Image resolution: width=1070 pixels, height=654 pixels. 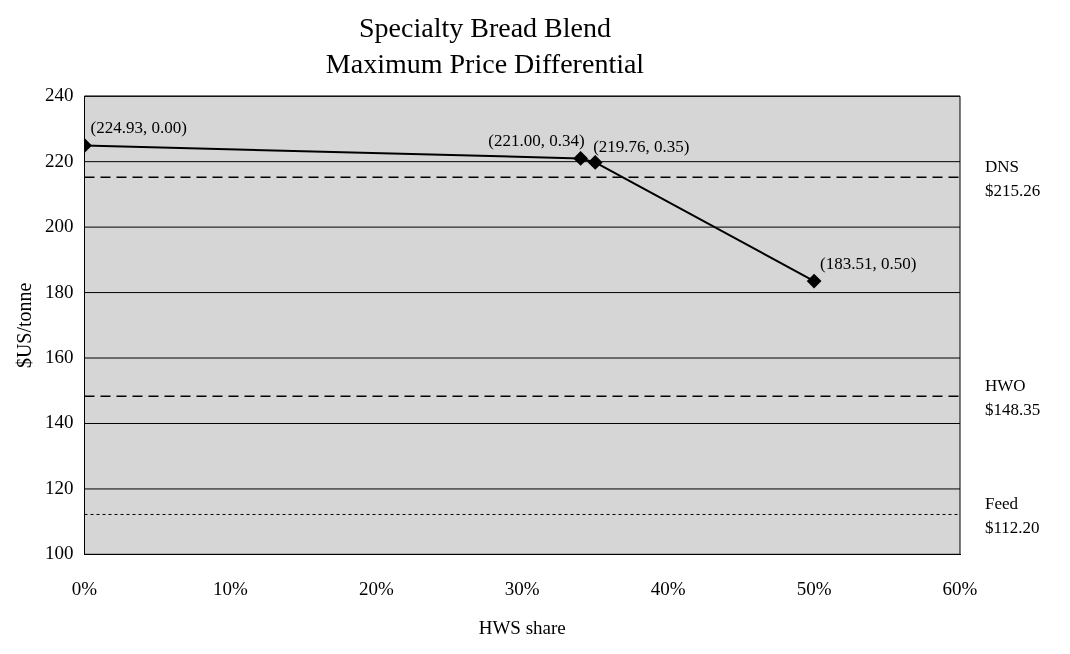 What do you see at coordinates (668, 588) in the screenshot?
I see `x-tick-label: 40%` at bounding box center [668, 588].